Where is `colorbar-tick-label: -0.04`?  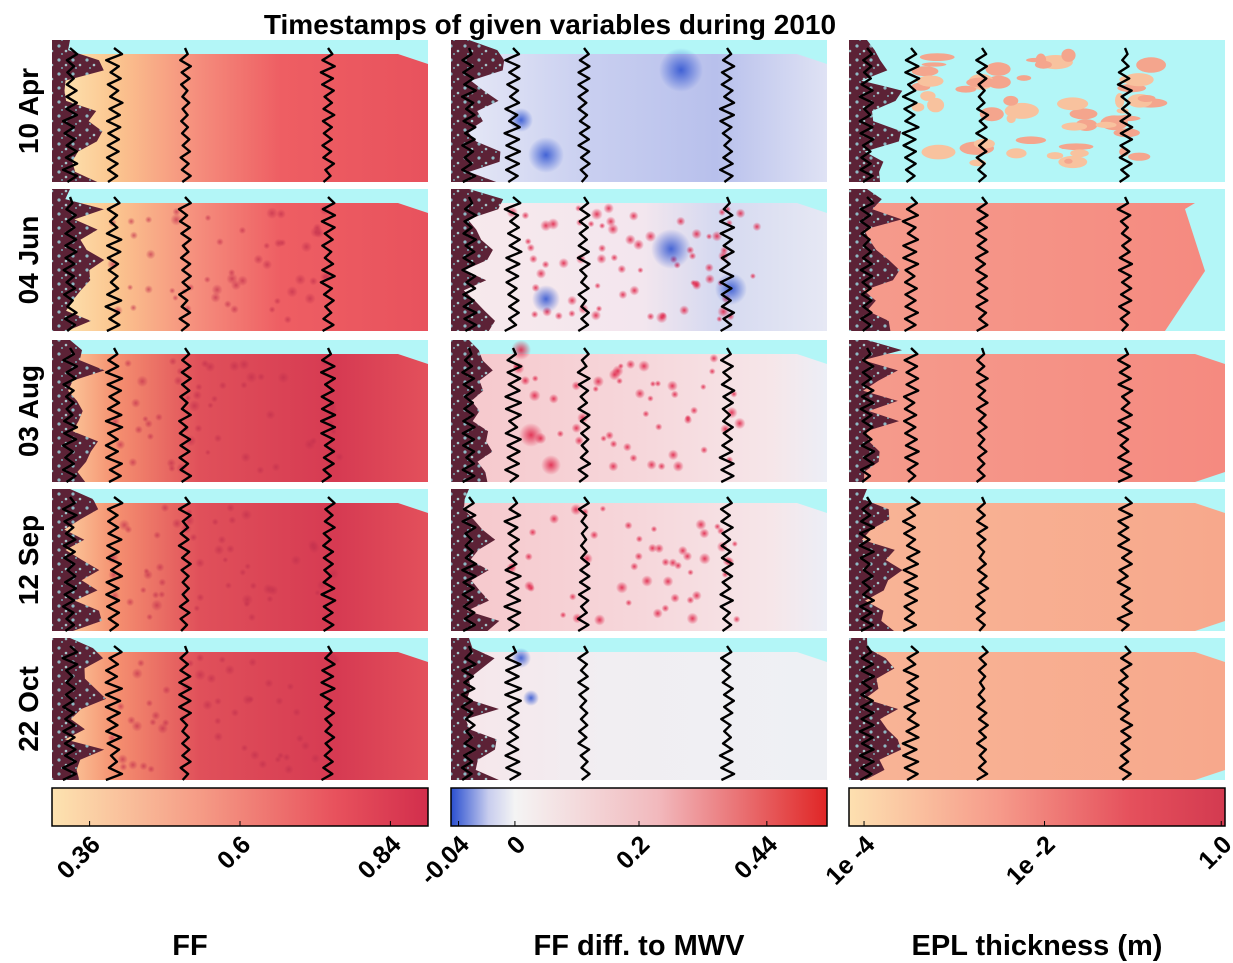
colorbar-tick-label: -0.04 is located at coordinates (445, 860).